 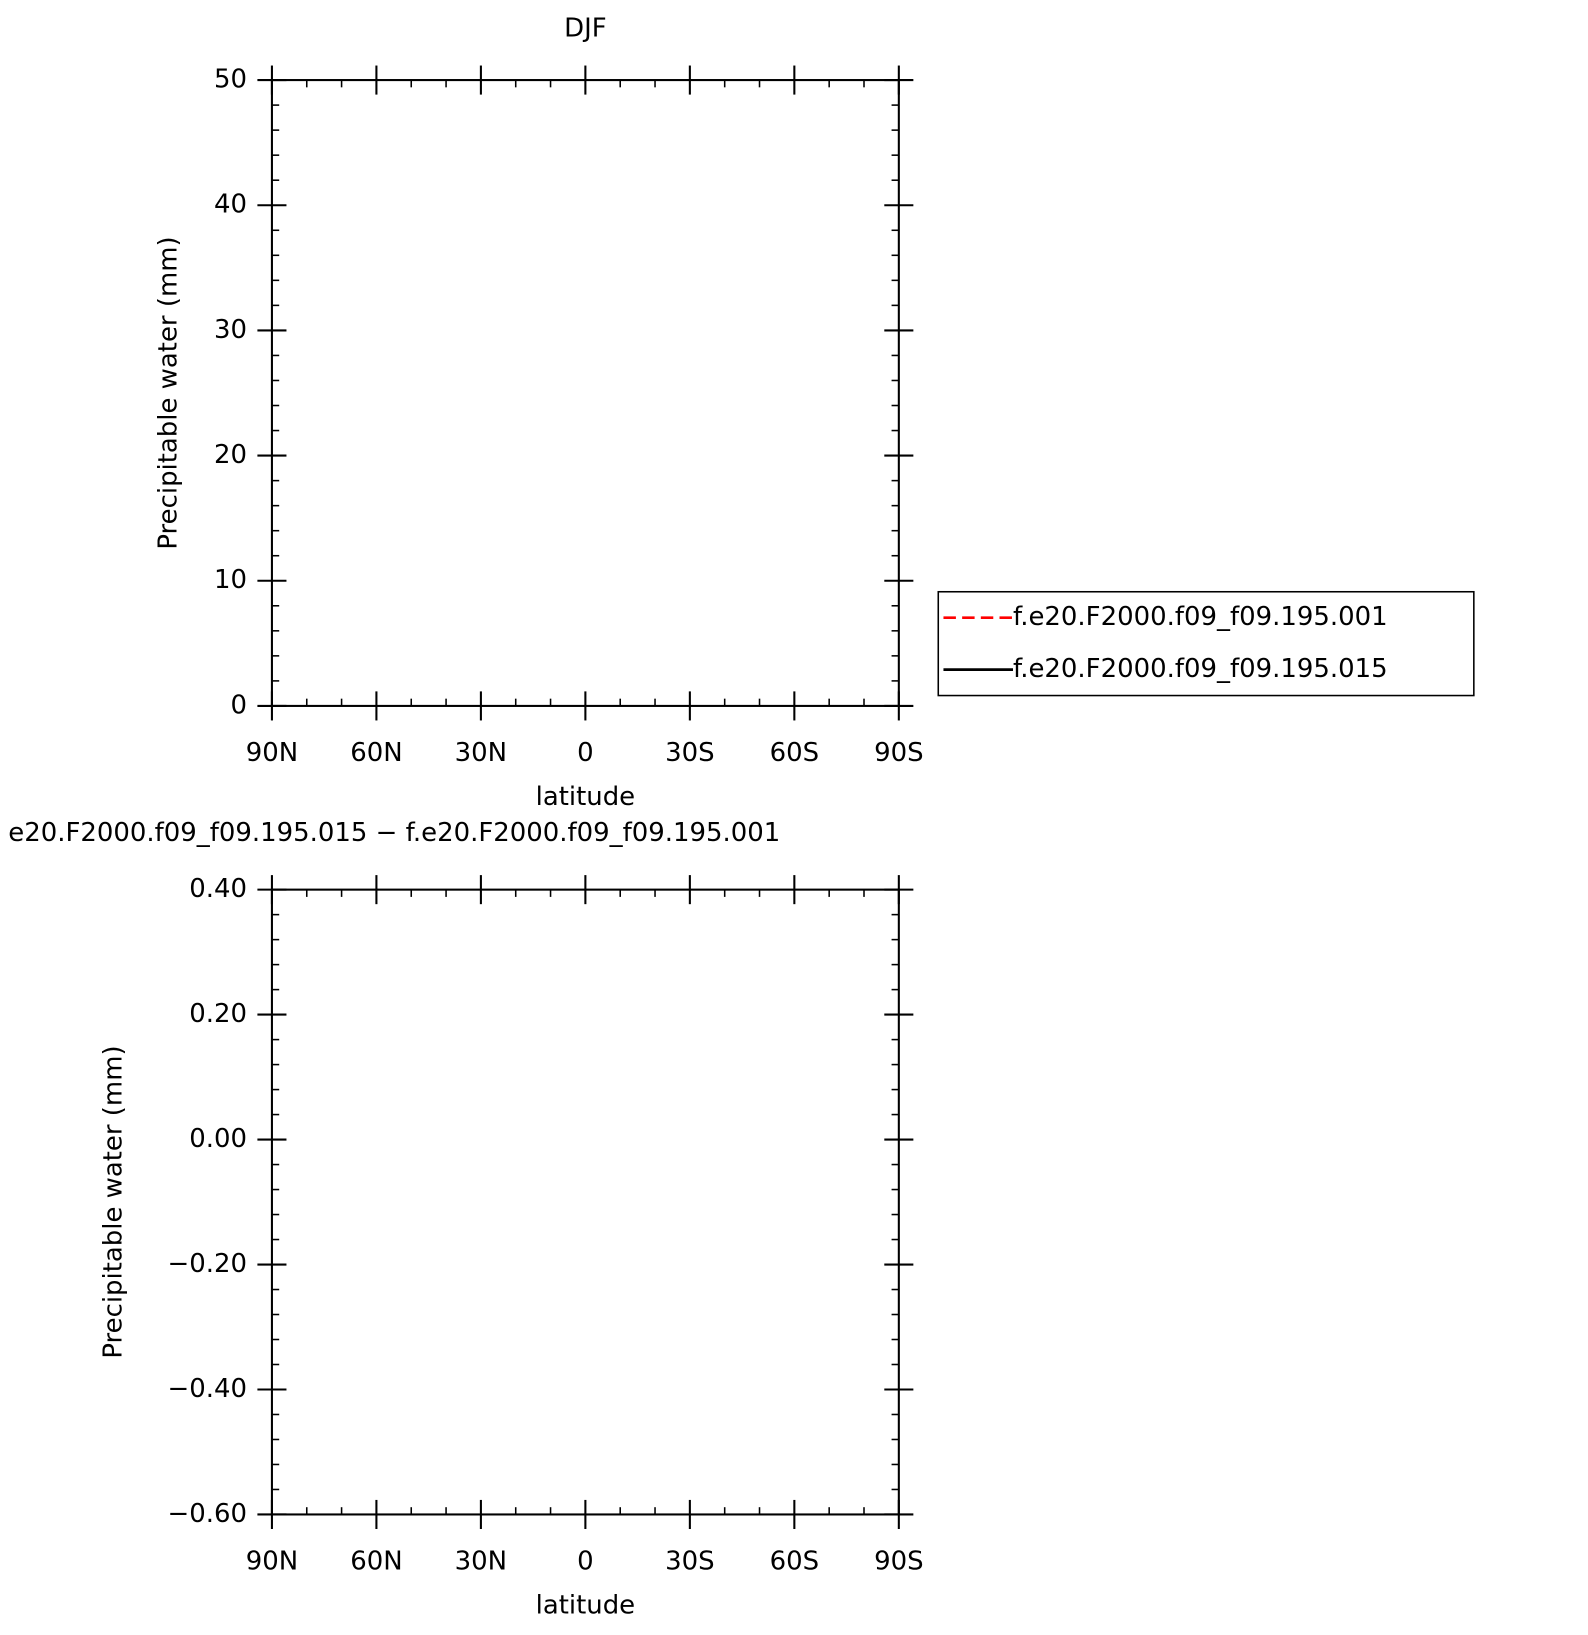 I want to click on y-tick-label: −0.20, so click(x=207, y=1264).